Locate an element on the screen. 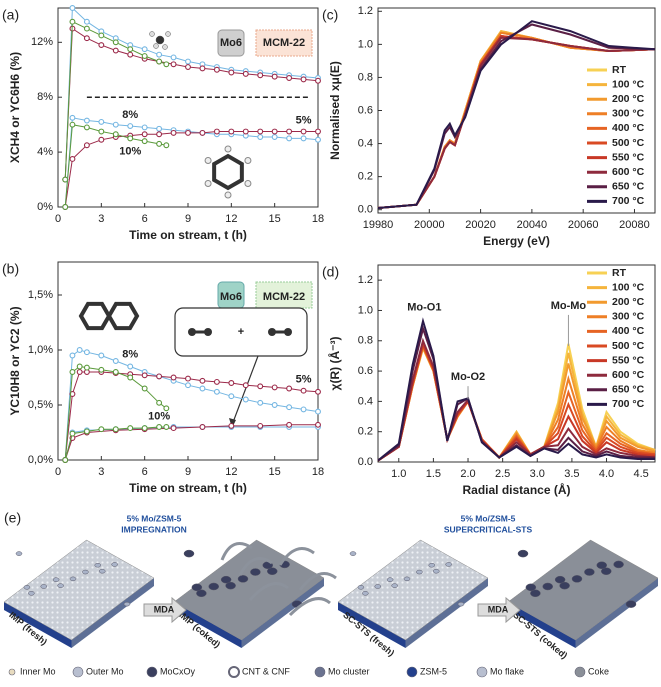 The width and height of the screenshot is (661, 687). benzene-h is located at coordinates (228, 149).